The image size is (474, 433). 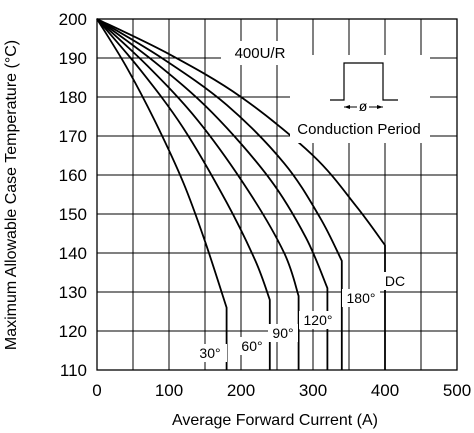 I want to click on device-label-bg, so click(x=260, y=53).